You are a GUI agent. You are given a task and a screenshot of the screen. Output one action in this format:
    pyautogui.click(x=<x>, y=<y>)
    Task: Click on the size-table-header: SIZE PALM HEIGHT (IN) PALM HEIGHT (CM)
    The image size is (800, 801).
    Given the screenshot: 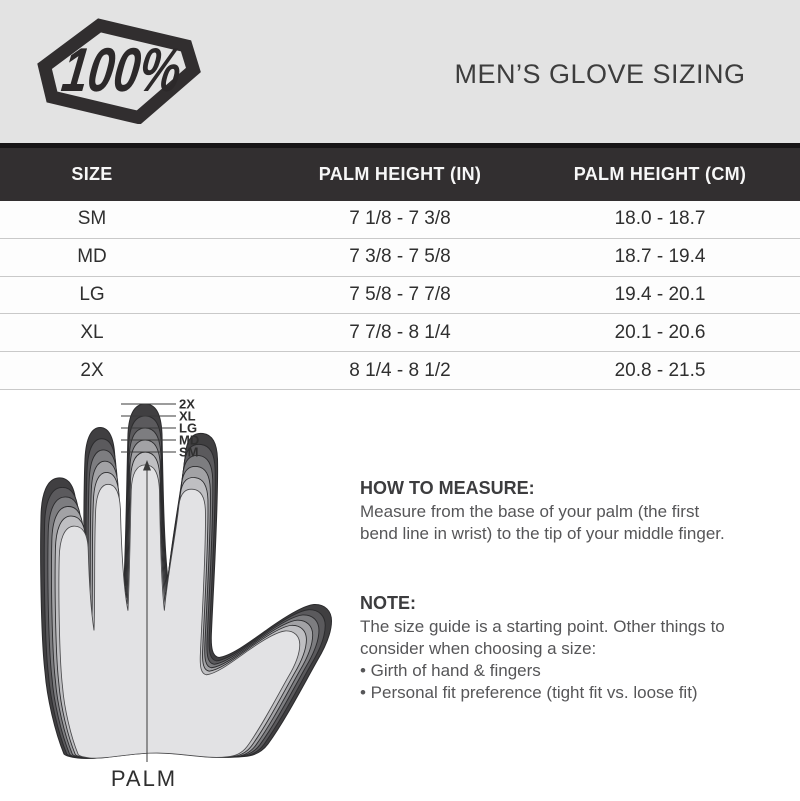 What is the action you would take?
    pyautogui.click(x=400, y=172)
    